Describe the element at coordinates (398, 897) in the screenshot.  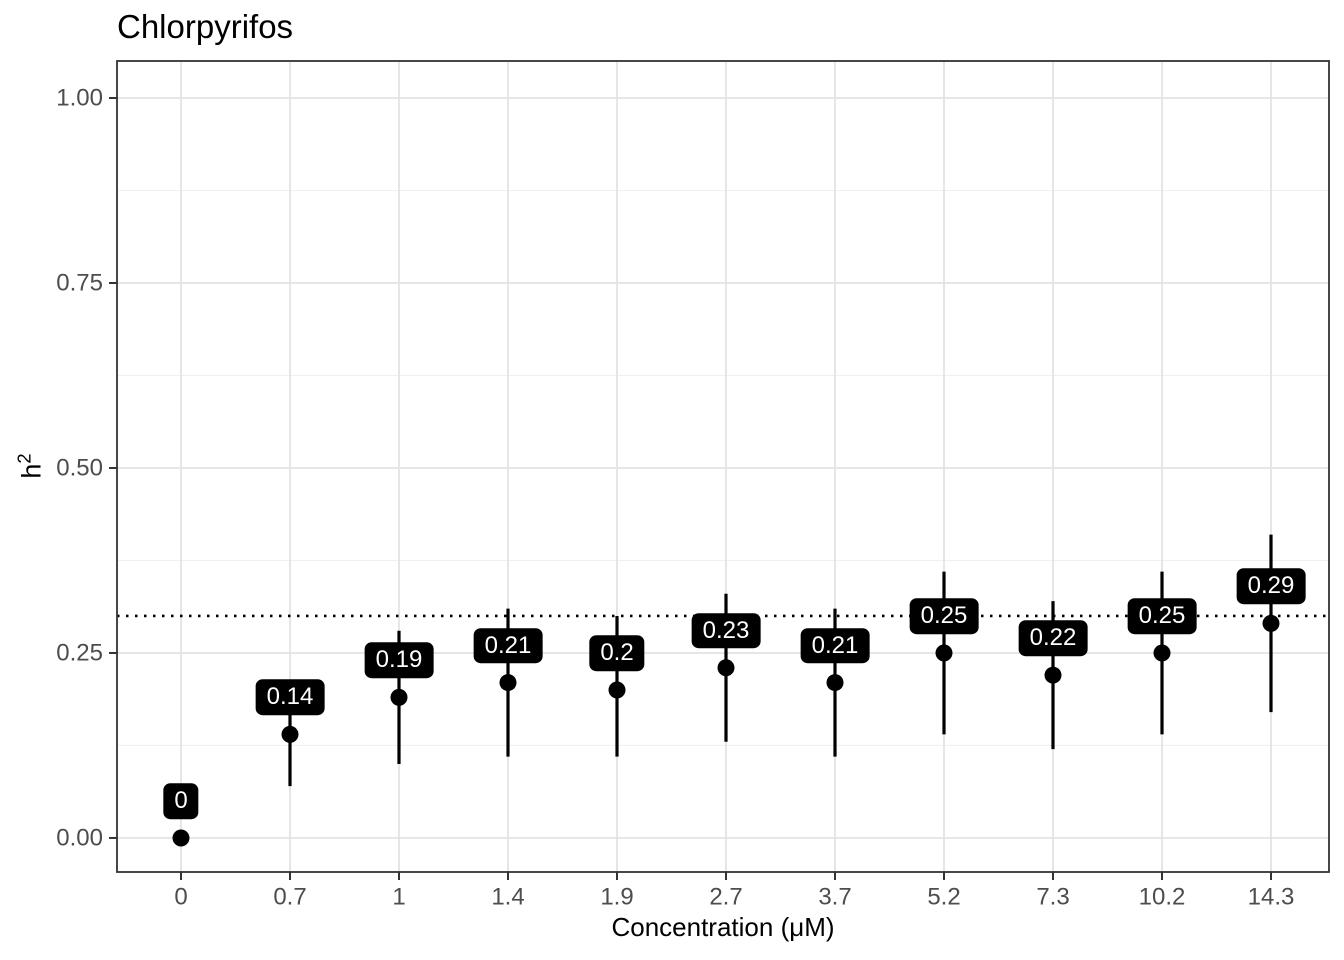
I see `x-tick-label: 1` at that location.